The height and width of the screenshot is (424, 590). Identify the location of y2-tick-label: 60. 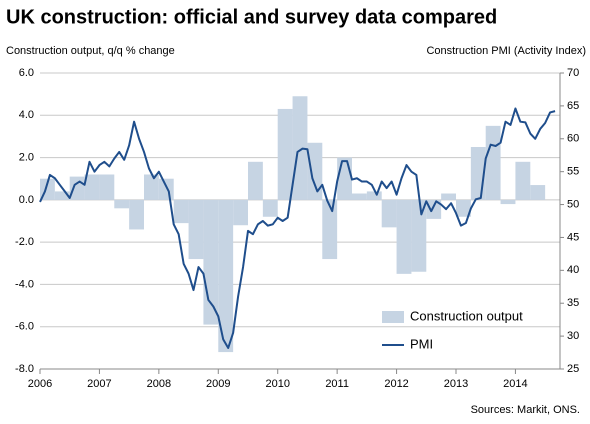
(573, 139).